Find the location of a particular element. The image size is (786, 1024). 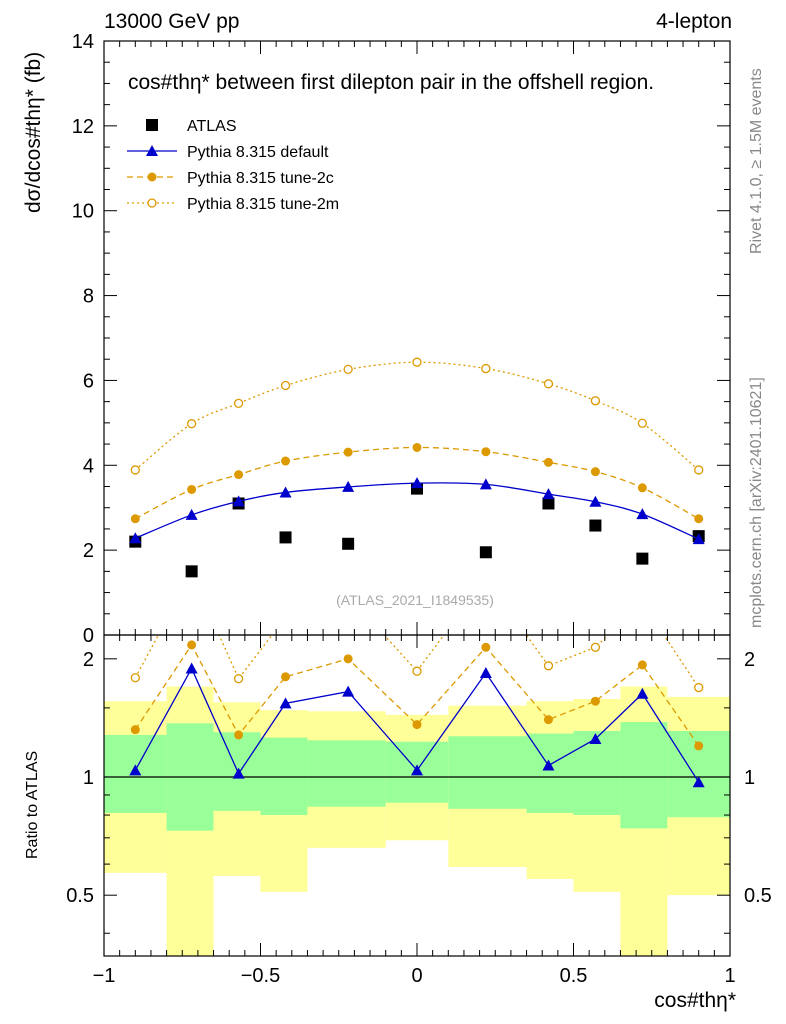

series-atlas is located at coordinates (417, 530).